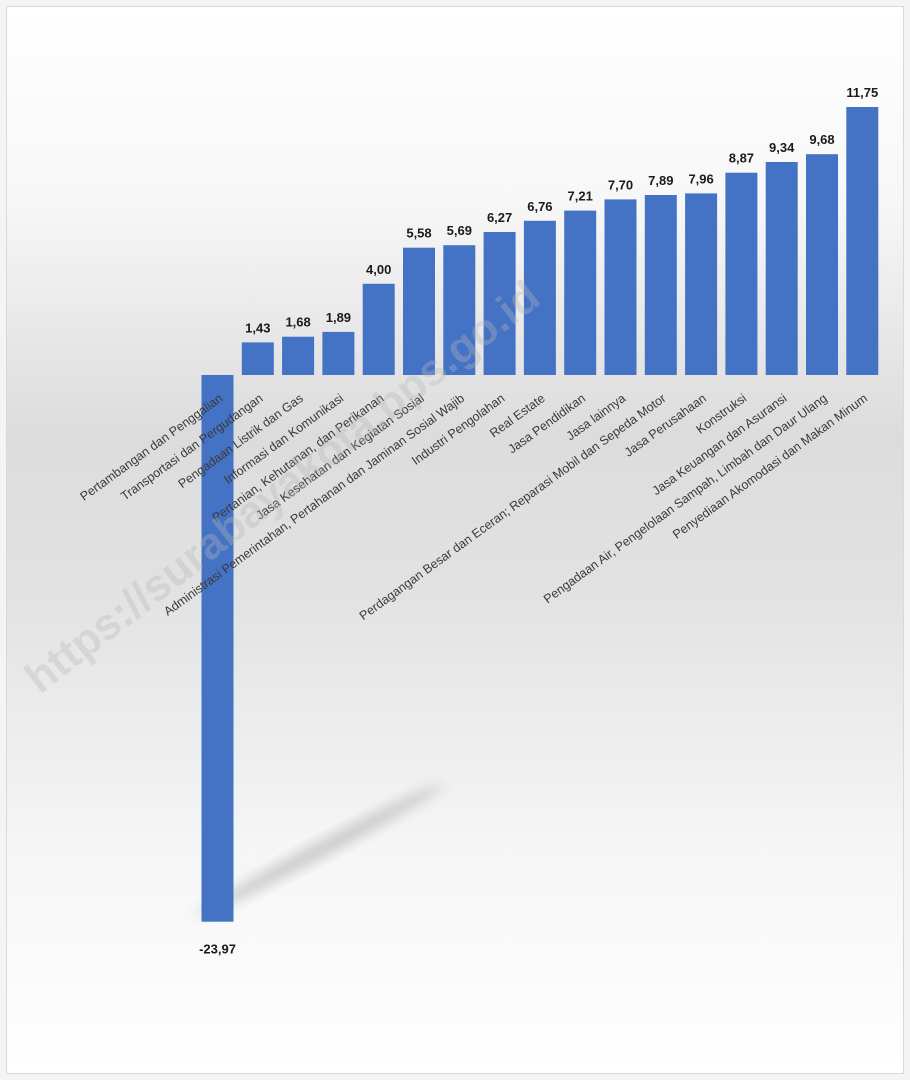 This screenshot has height=1080, width=910. I want to click on data-label: 5,69, so click(459, 230).